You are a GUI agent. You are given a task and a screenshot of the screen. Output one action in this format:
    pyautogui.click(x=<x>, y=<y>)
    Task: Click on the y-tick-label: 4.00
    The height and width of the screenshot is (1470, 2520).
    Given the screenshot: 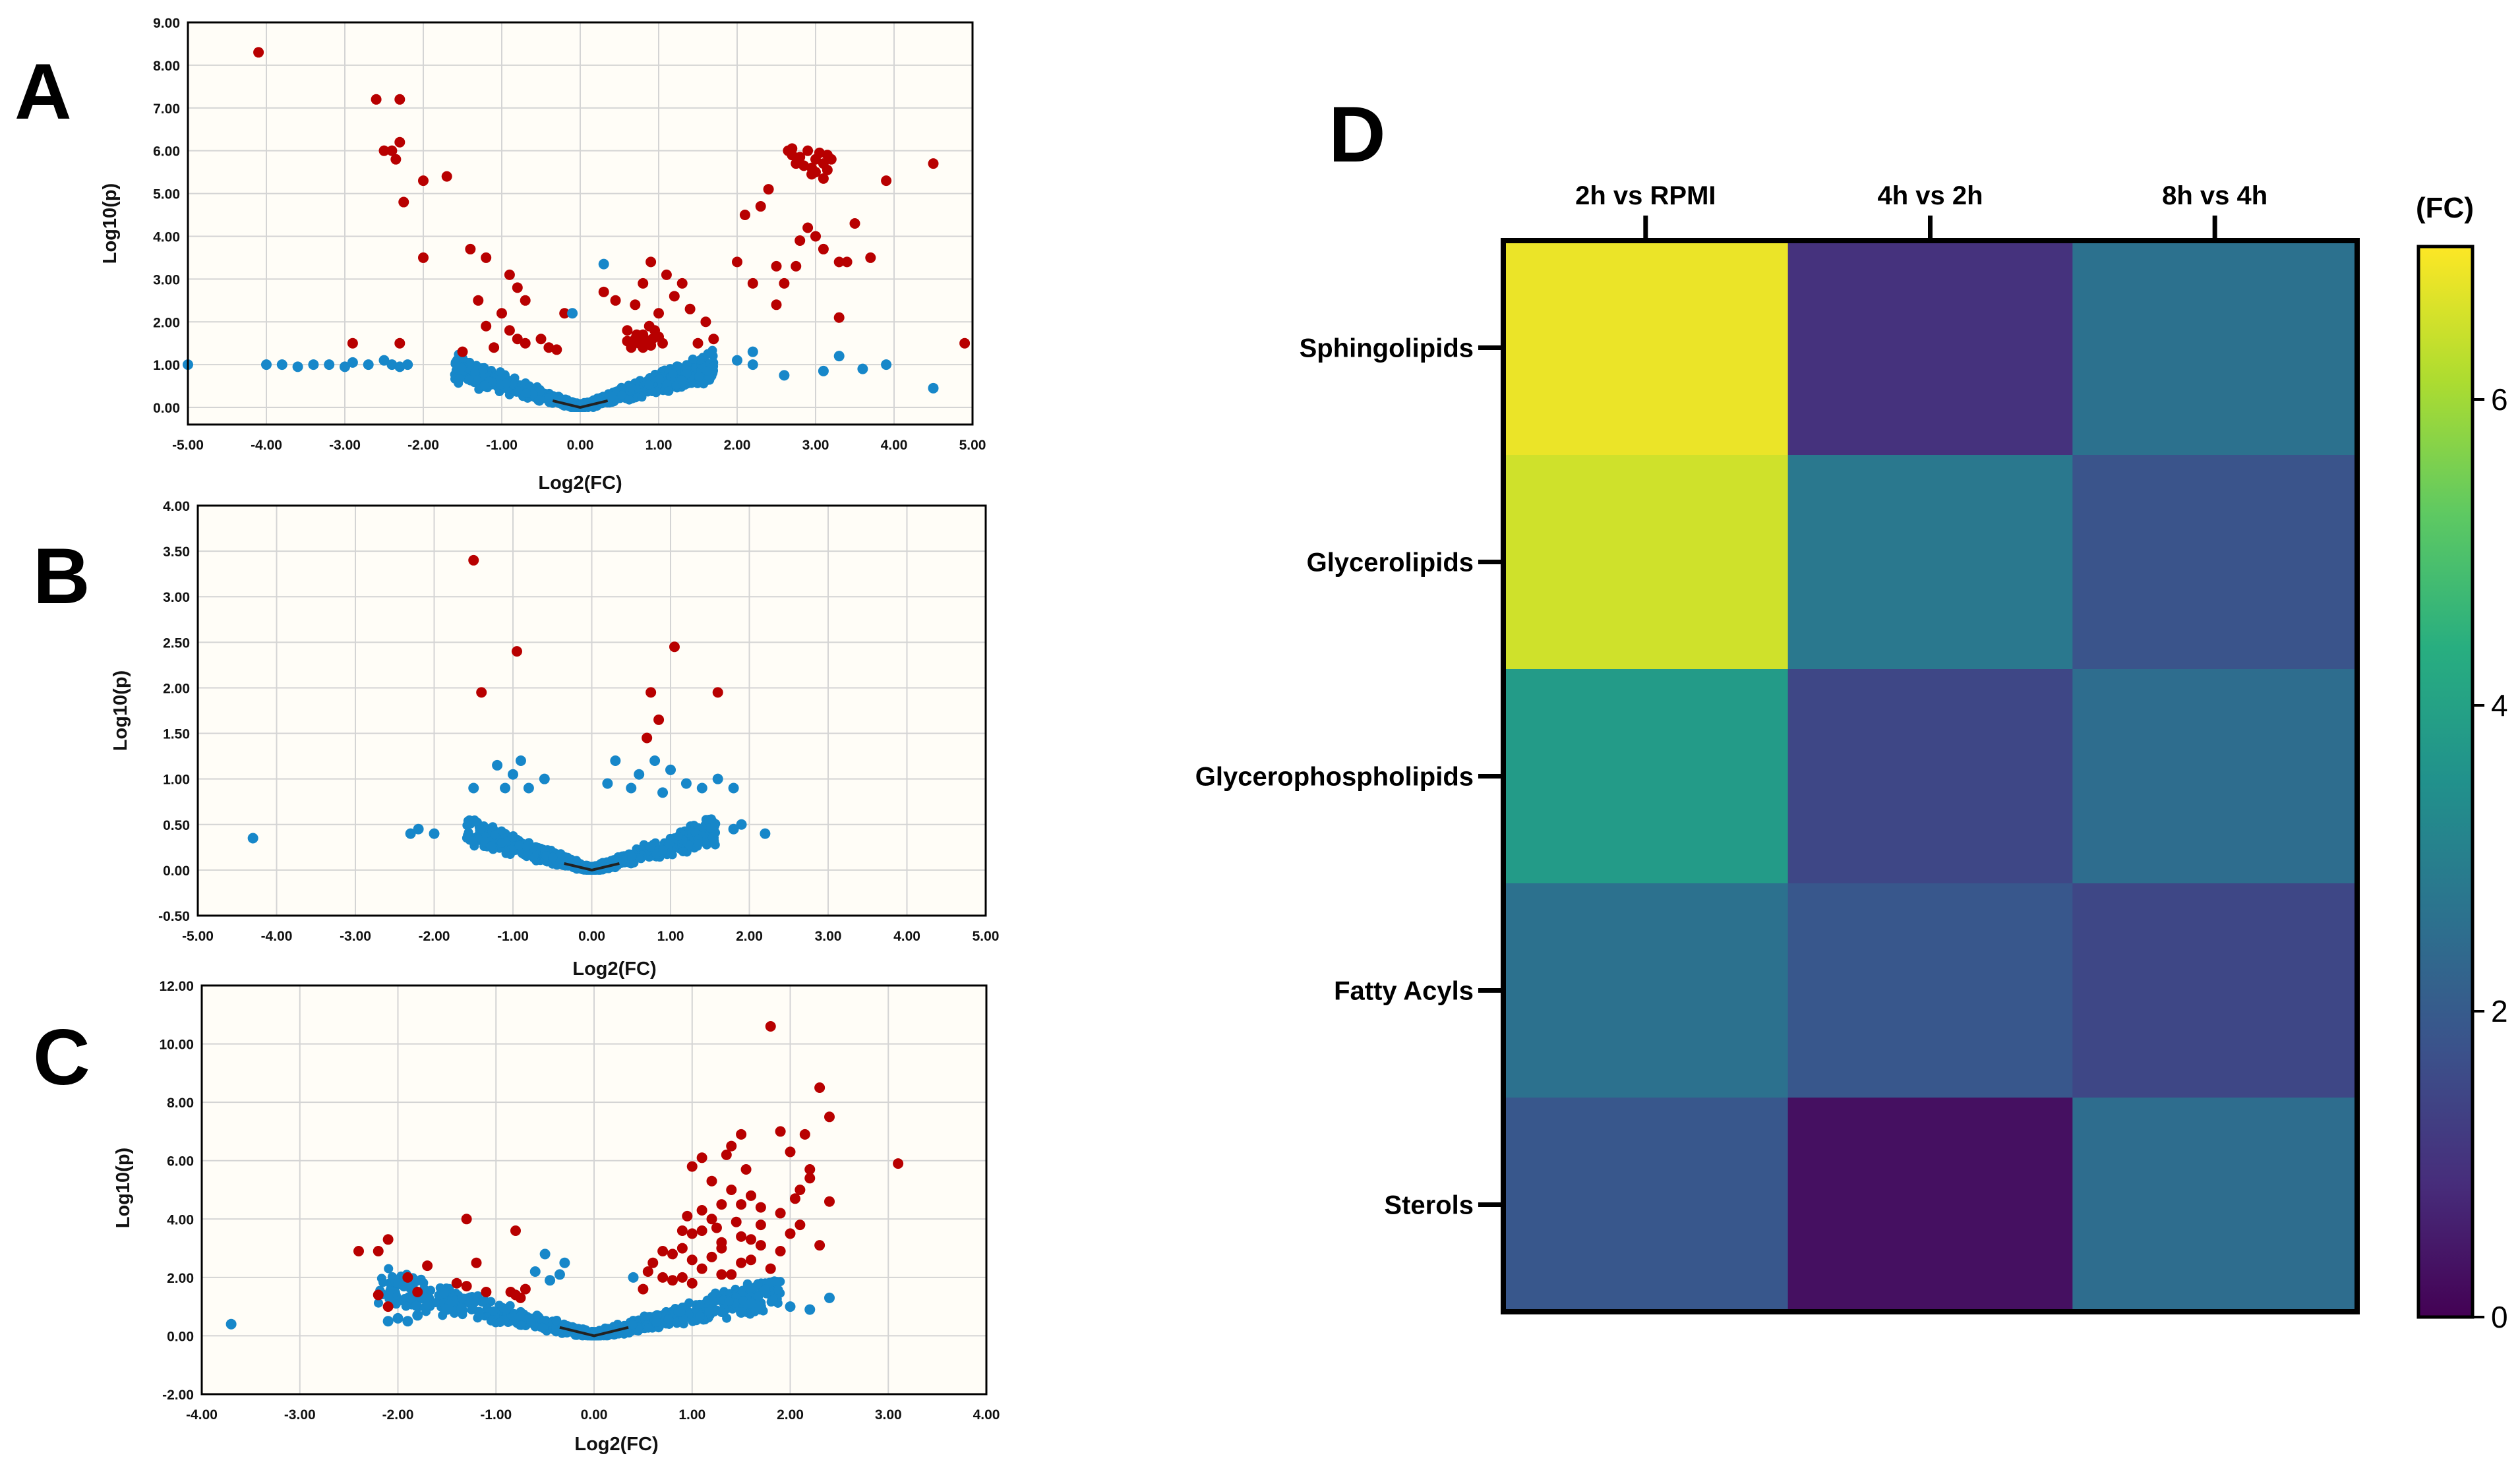 What is the action you would take?
    pyautogui.click(x=180, y=1219)
    